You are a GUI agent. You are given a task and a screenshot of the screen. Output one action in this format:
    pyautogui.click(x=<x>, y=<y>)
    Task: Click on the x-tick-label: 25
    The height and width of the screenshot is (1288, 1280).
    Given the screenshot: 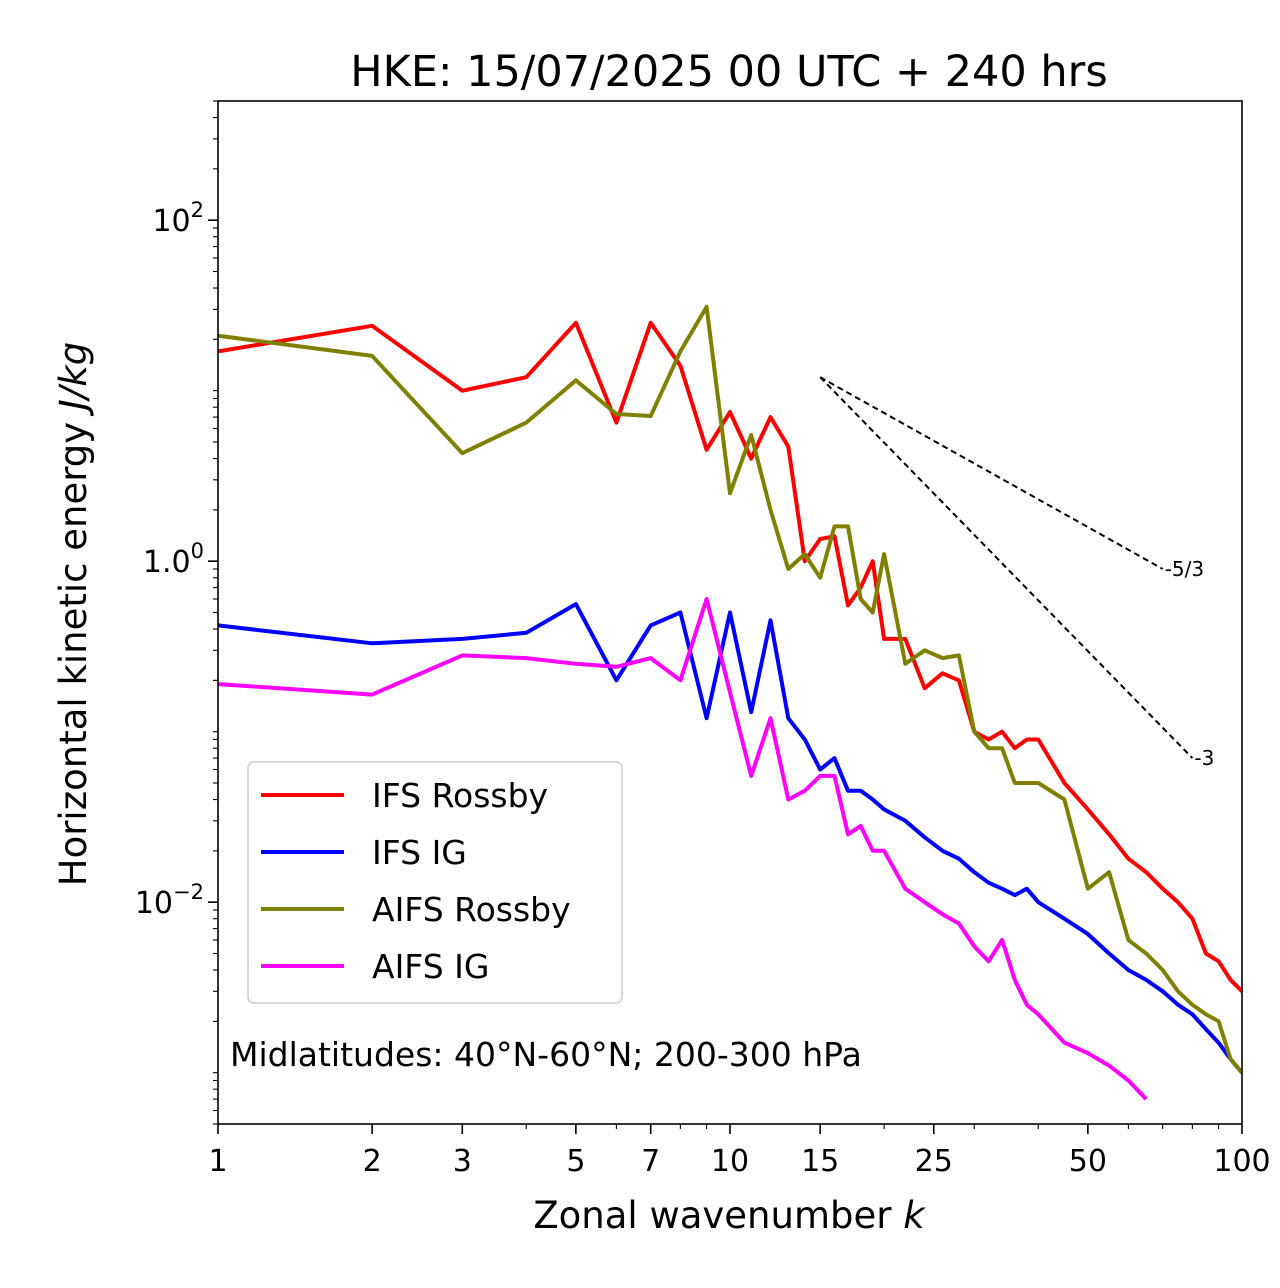 What is the action you would take?
    pyautogui.click(x=934, y=1161)
    